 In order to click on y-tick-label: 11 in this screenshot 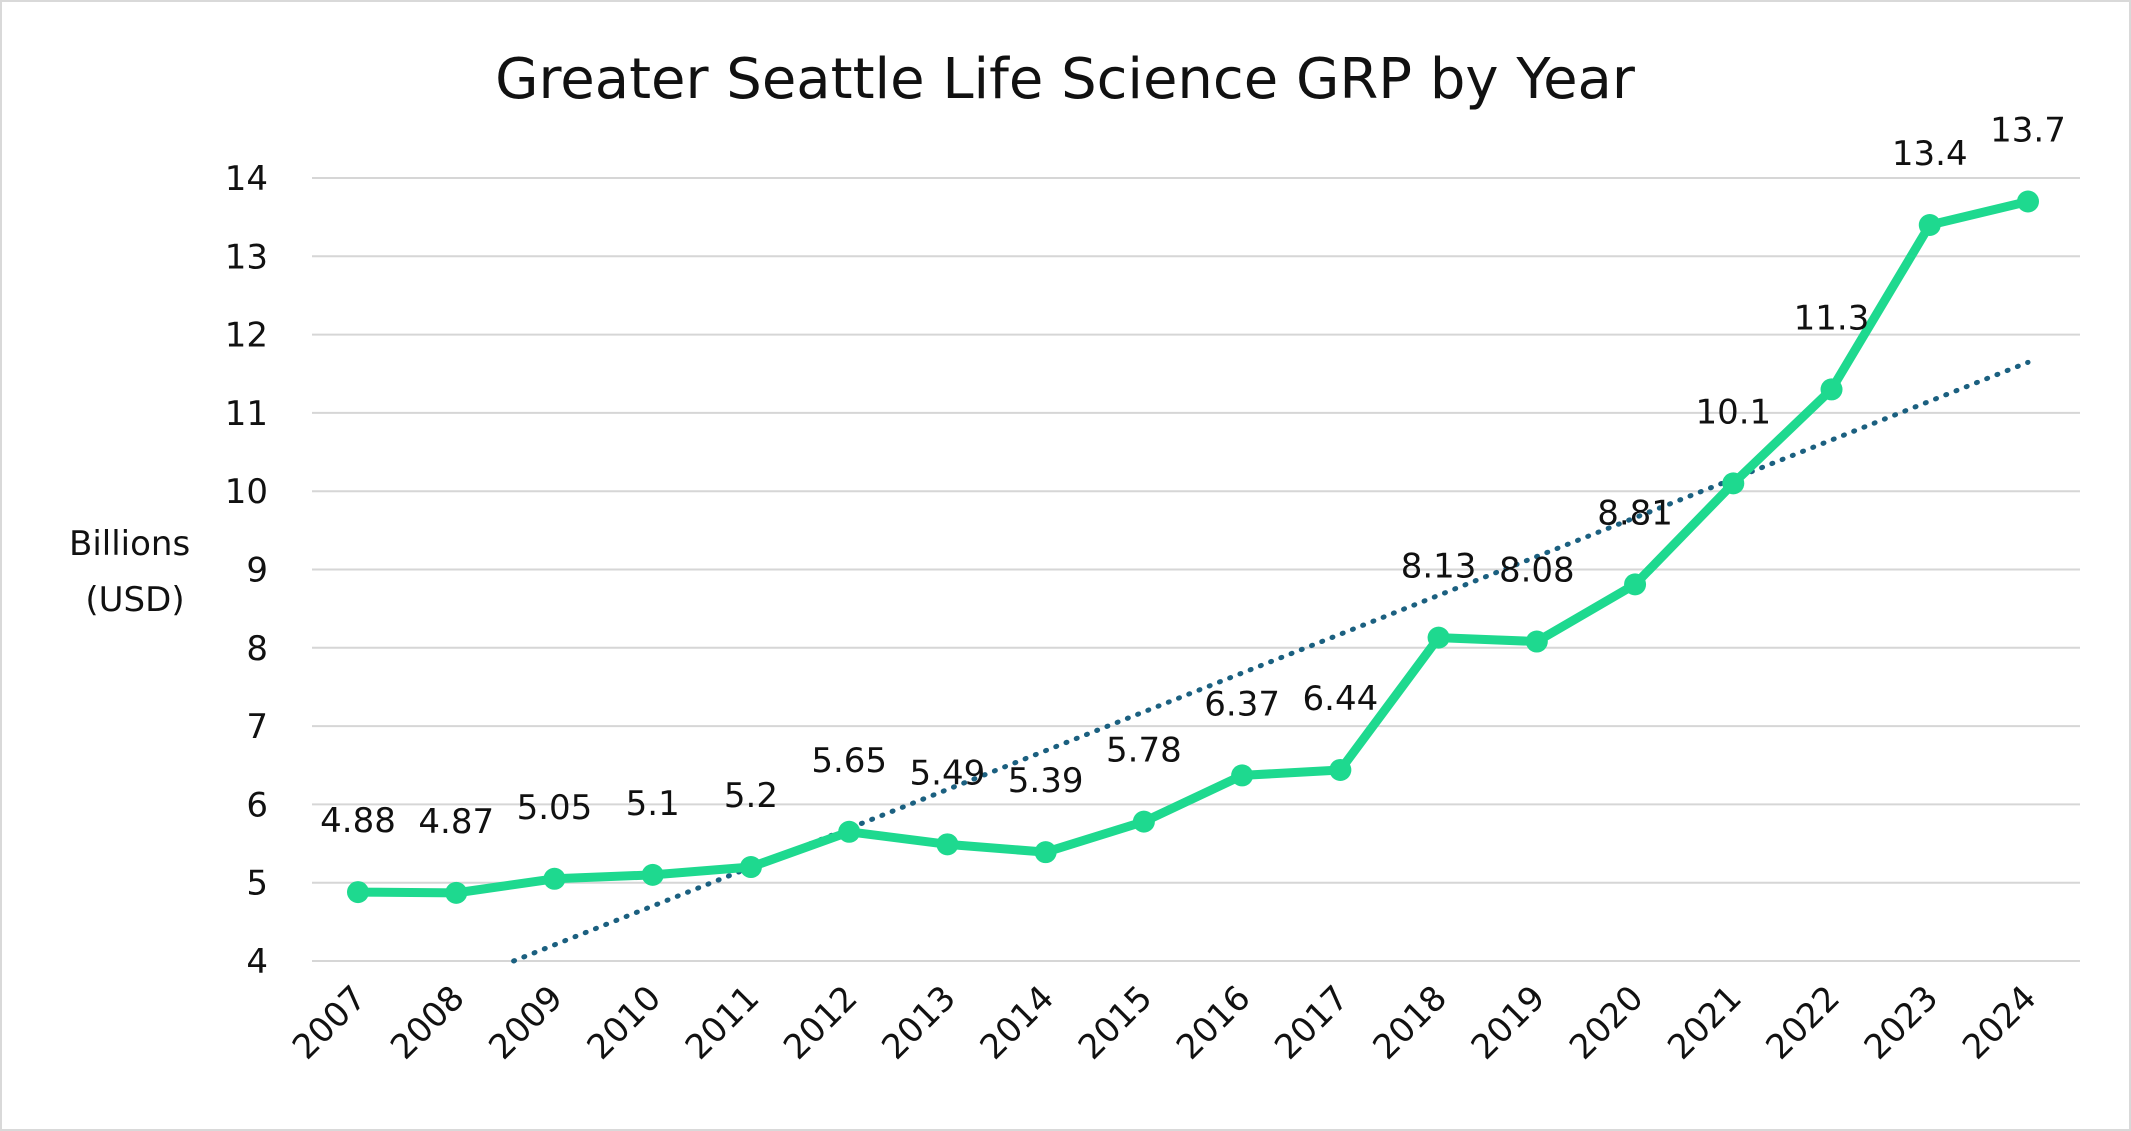, I will do `click(246, 414)`.